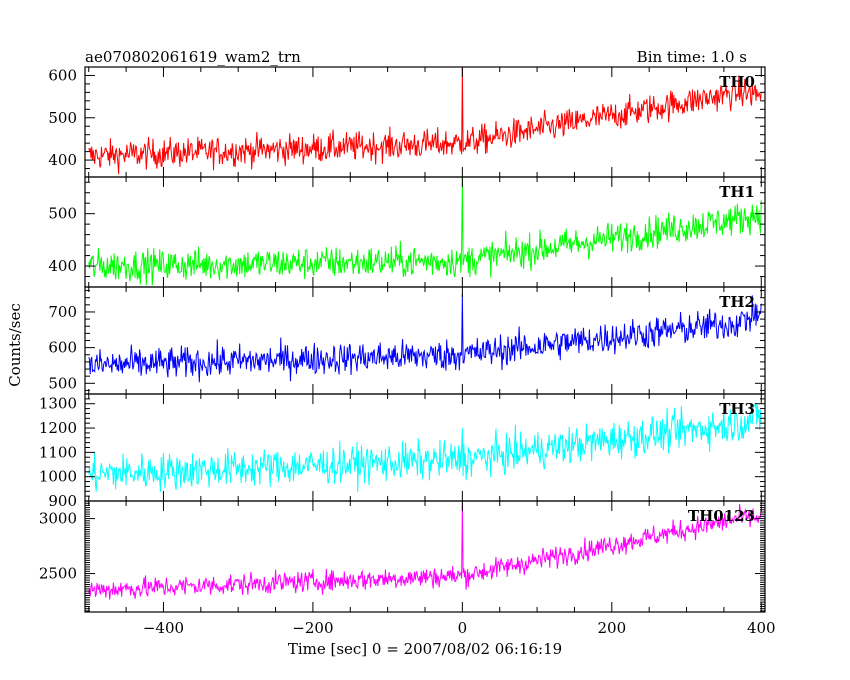 The height and width of the screenshot is (680, 850). Describe the element at coordinates (737, 192) in the screenshot. I see `panel-label: TH1` at that location.